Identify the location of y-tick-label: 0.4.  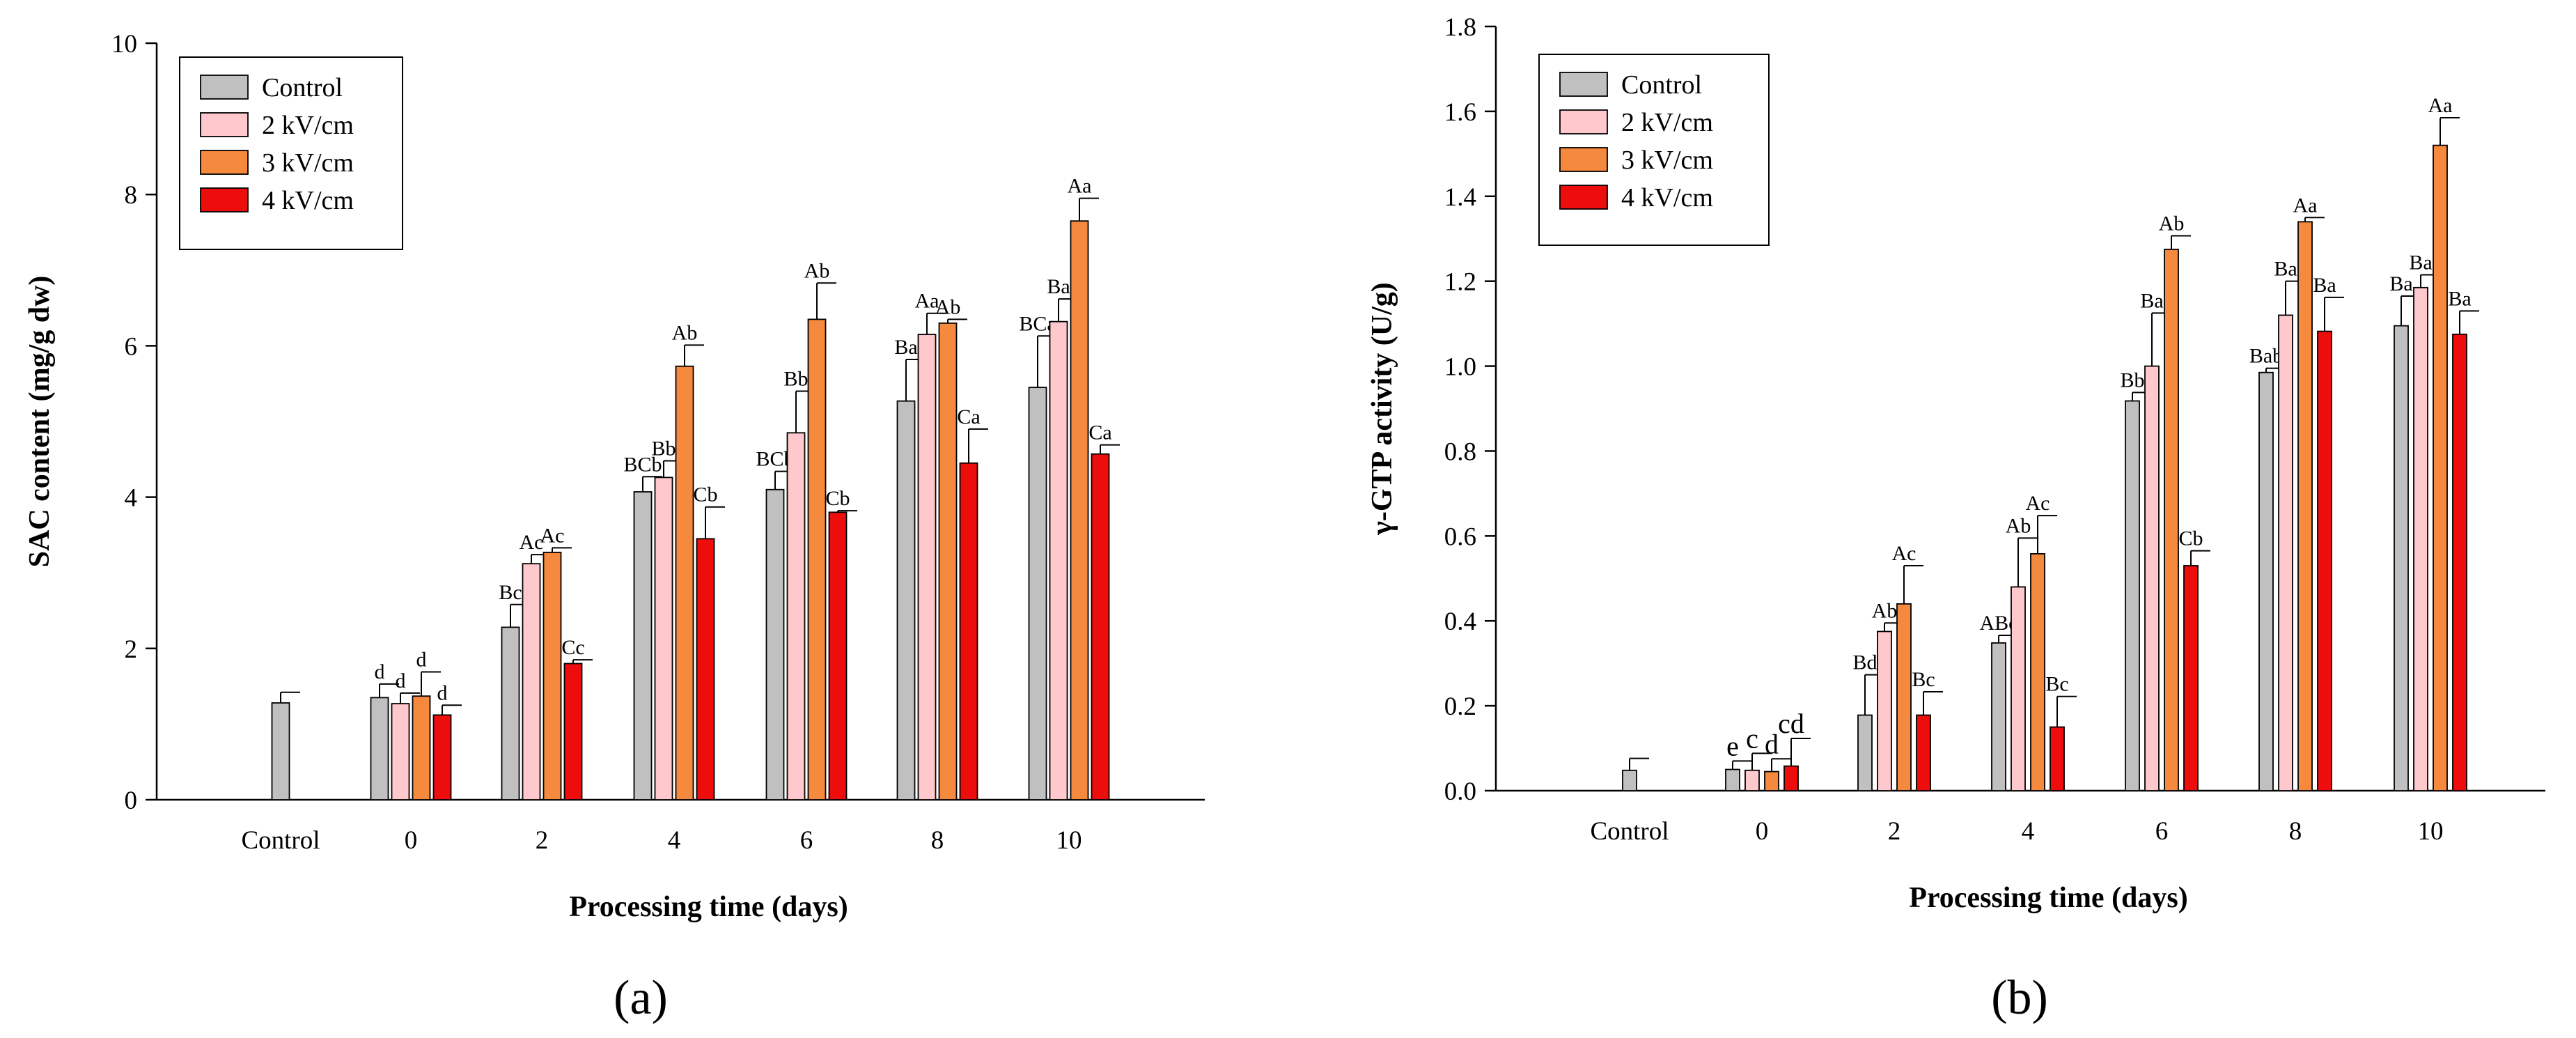
(1460, 621).